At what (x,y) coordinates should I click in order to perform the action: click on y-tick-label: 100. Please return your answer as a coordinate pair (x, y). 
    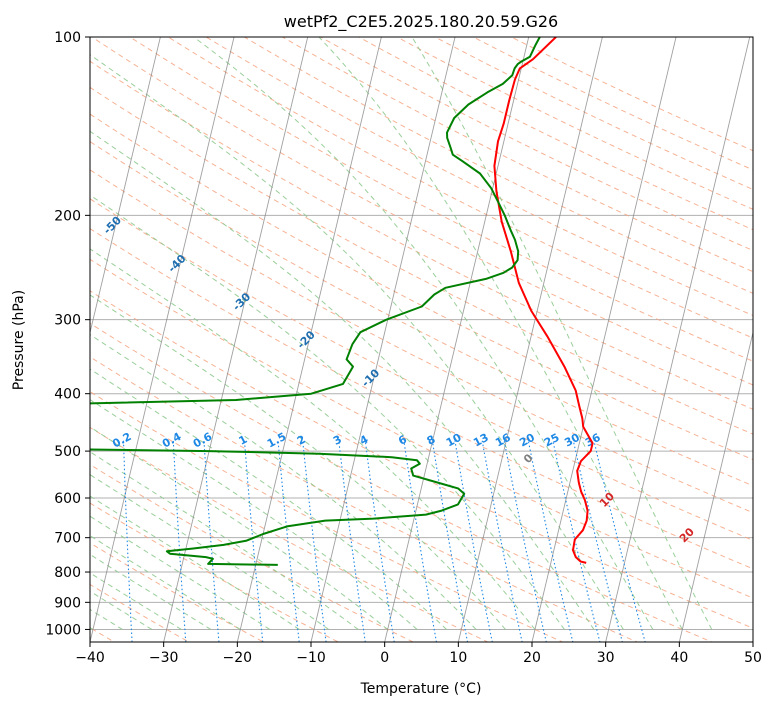
    Looking at the image, I should click on (67, 38).